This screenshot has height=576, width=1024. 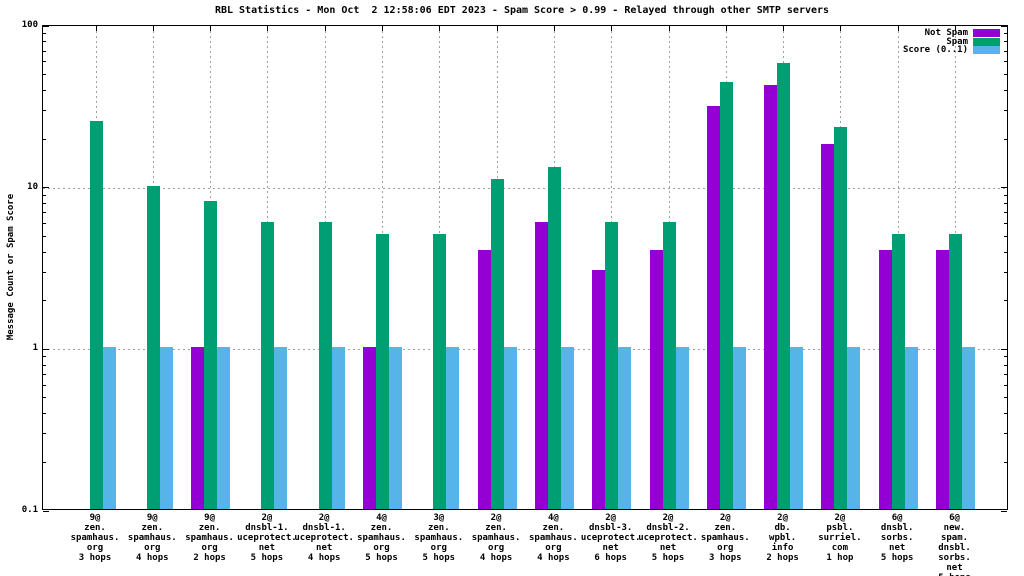 I want to click on x-category-label-line: psbl., so click(x=840, y=528).